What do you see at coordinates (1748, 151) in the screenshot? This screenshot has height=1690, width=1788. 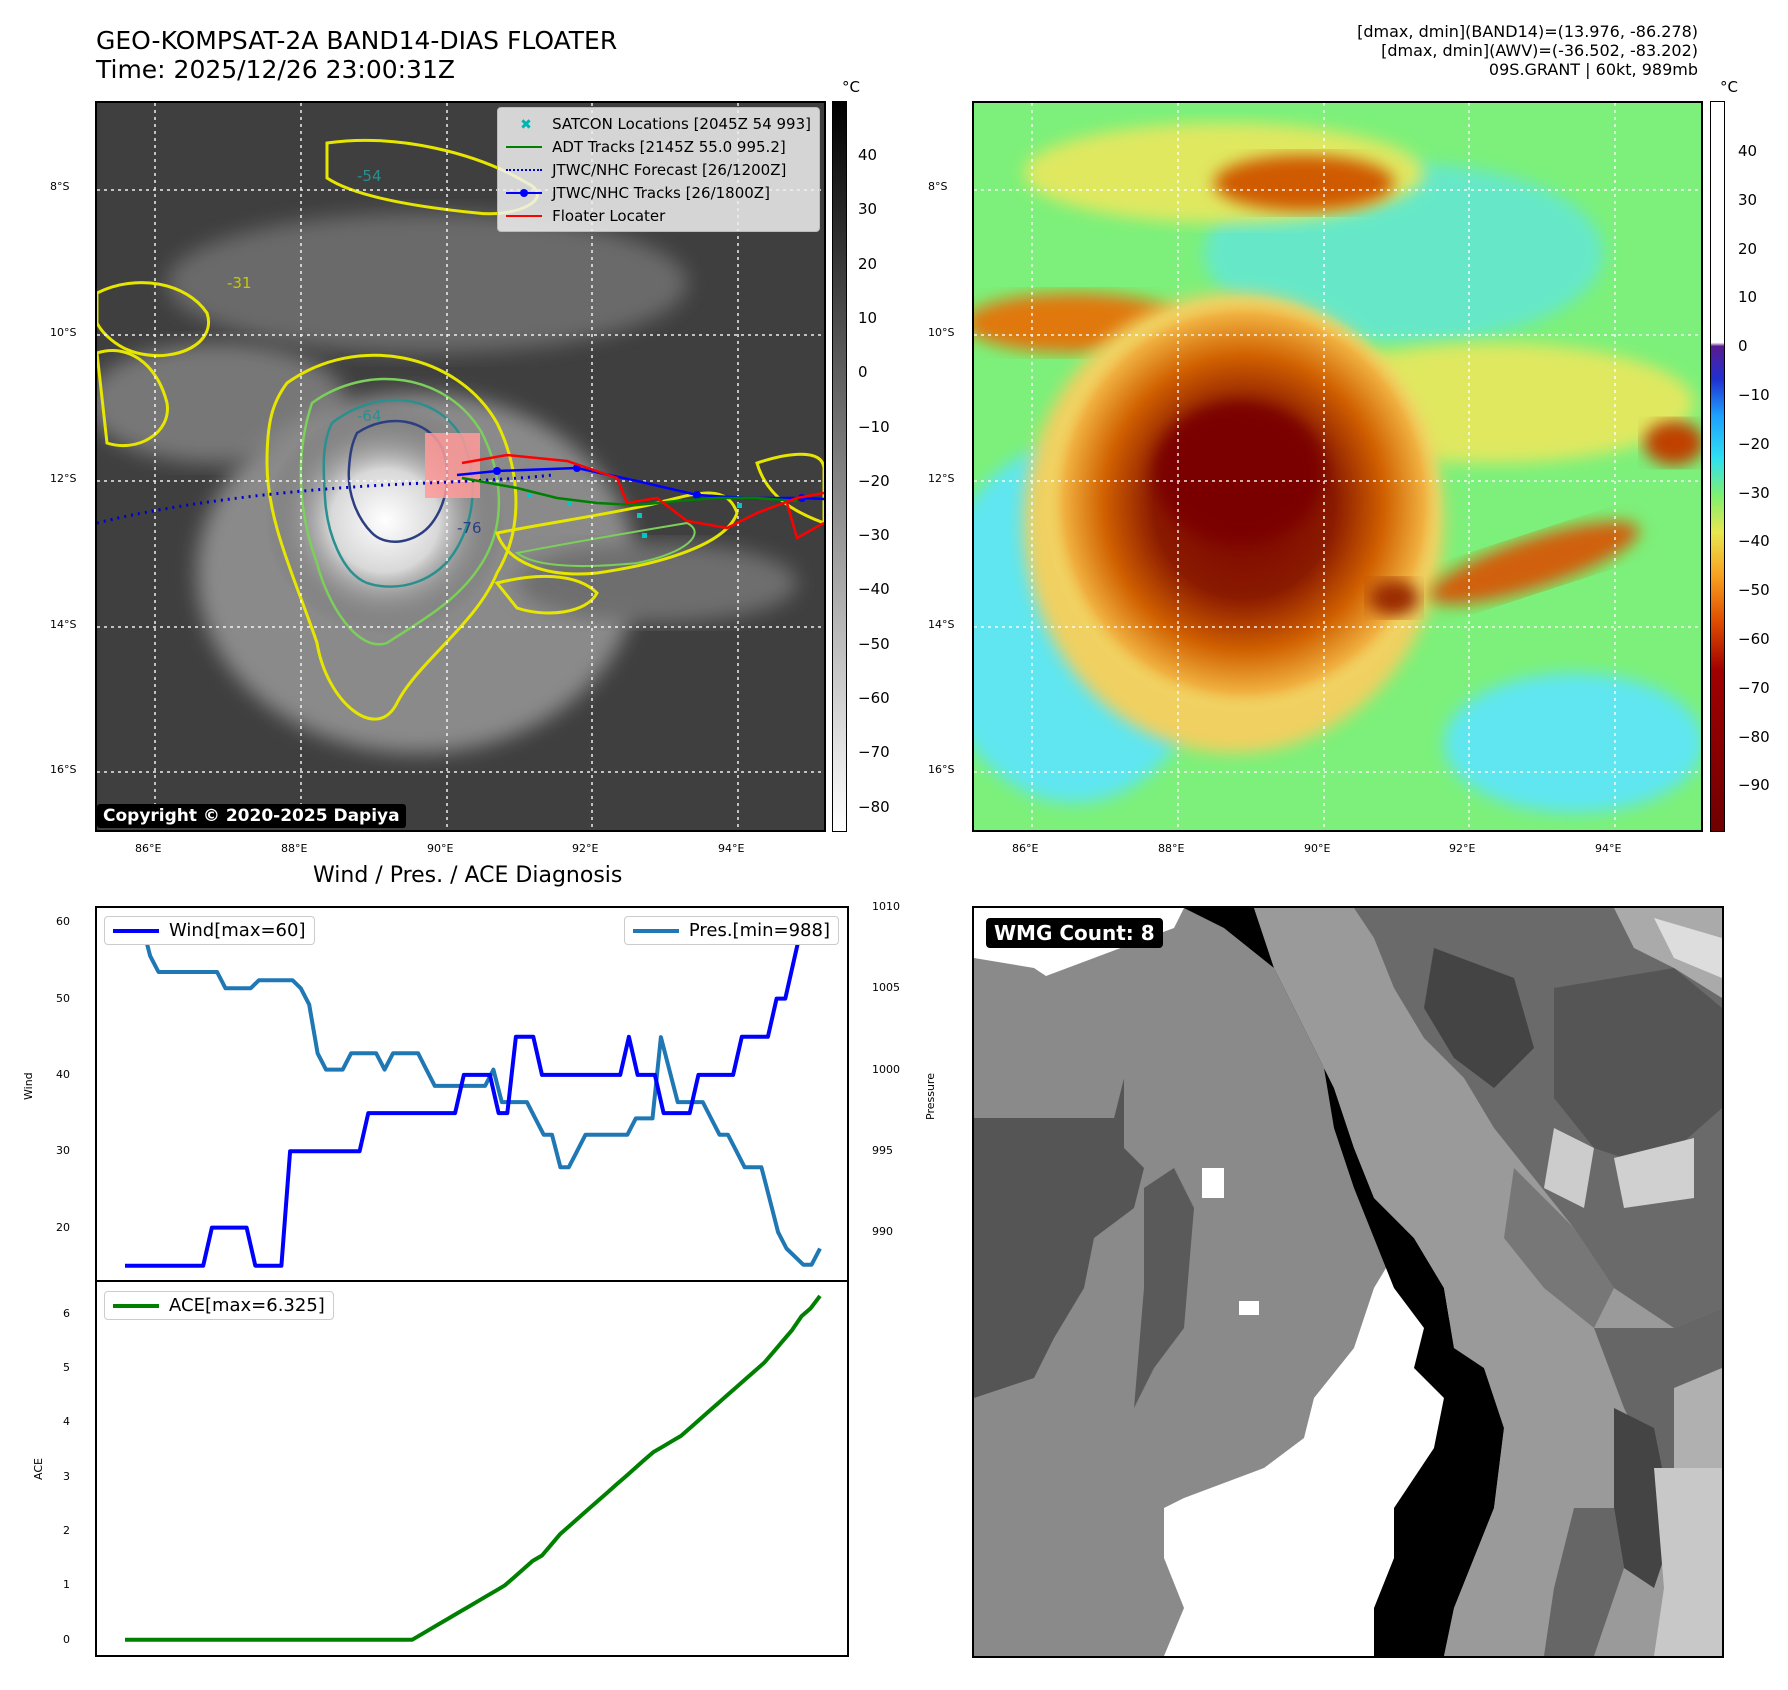 I see `awv-colorbar-tick-0: 40` at bounding box center [1748, 151].